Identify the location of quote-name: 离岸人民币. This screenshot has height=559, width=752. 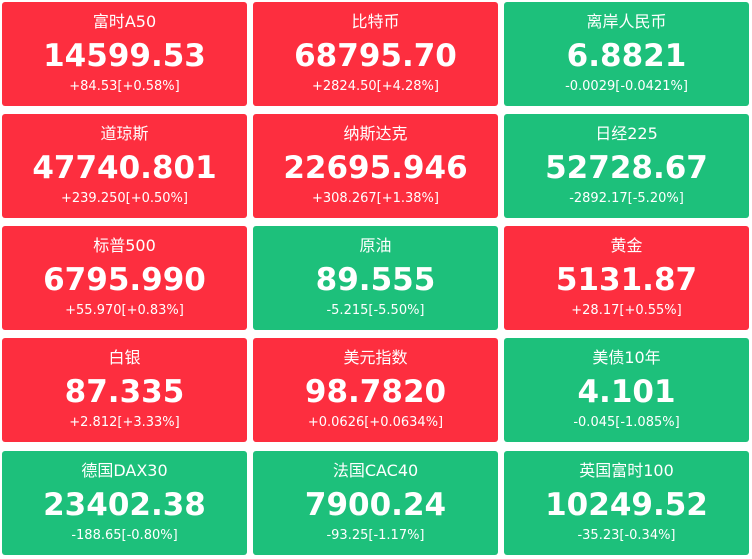
(626, 21).